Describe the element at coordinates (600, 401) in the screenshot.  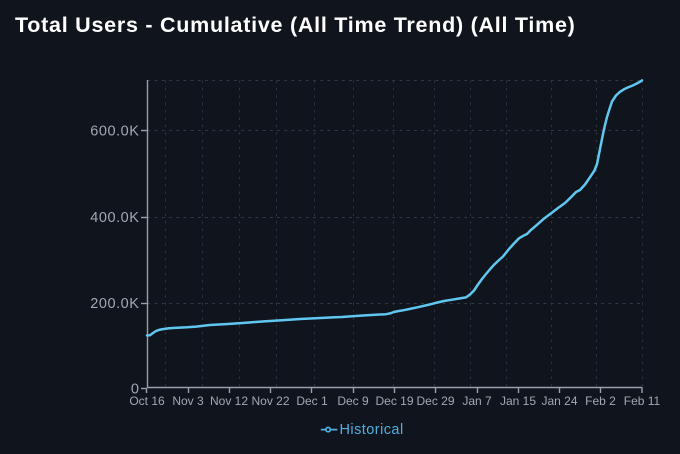
I see `svg-text: Feb 2` at that location.